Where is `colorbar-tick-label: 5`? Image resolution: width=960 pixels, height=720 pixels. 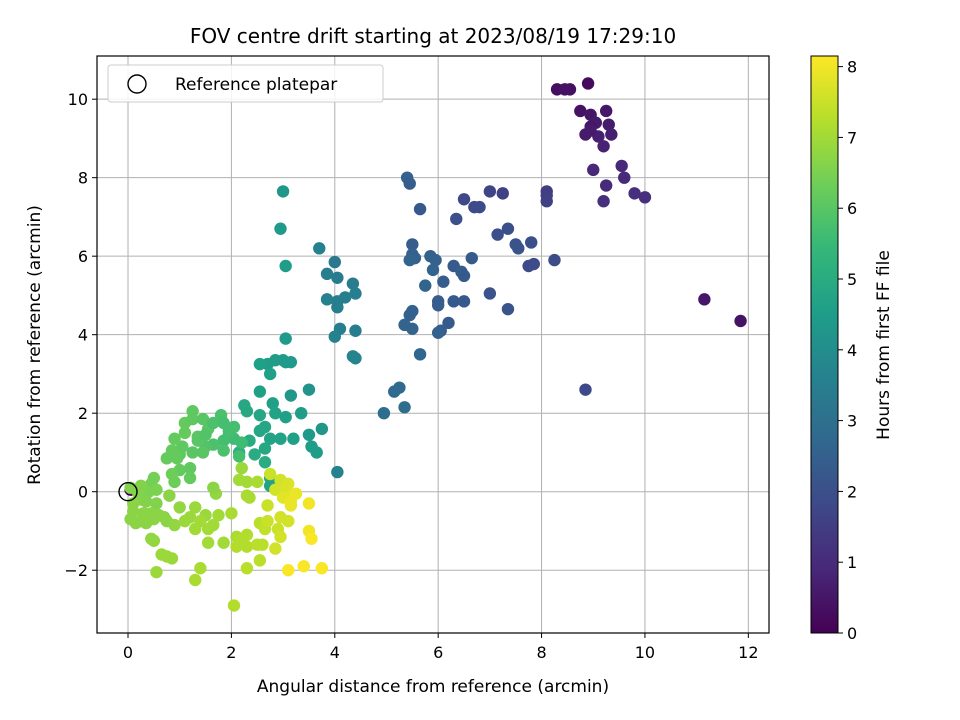 colorbar-tick-label: 5 is located at coordinates (852, 279).